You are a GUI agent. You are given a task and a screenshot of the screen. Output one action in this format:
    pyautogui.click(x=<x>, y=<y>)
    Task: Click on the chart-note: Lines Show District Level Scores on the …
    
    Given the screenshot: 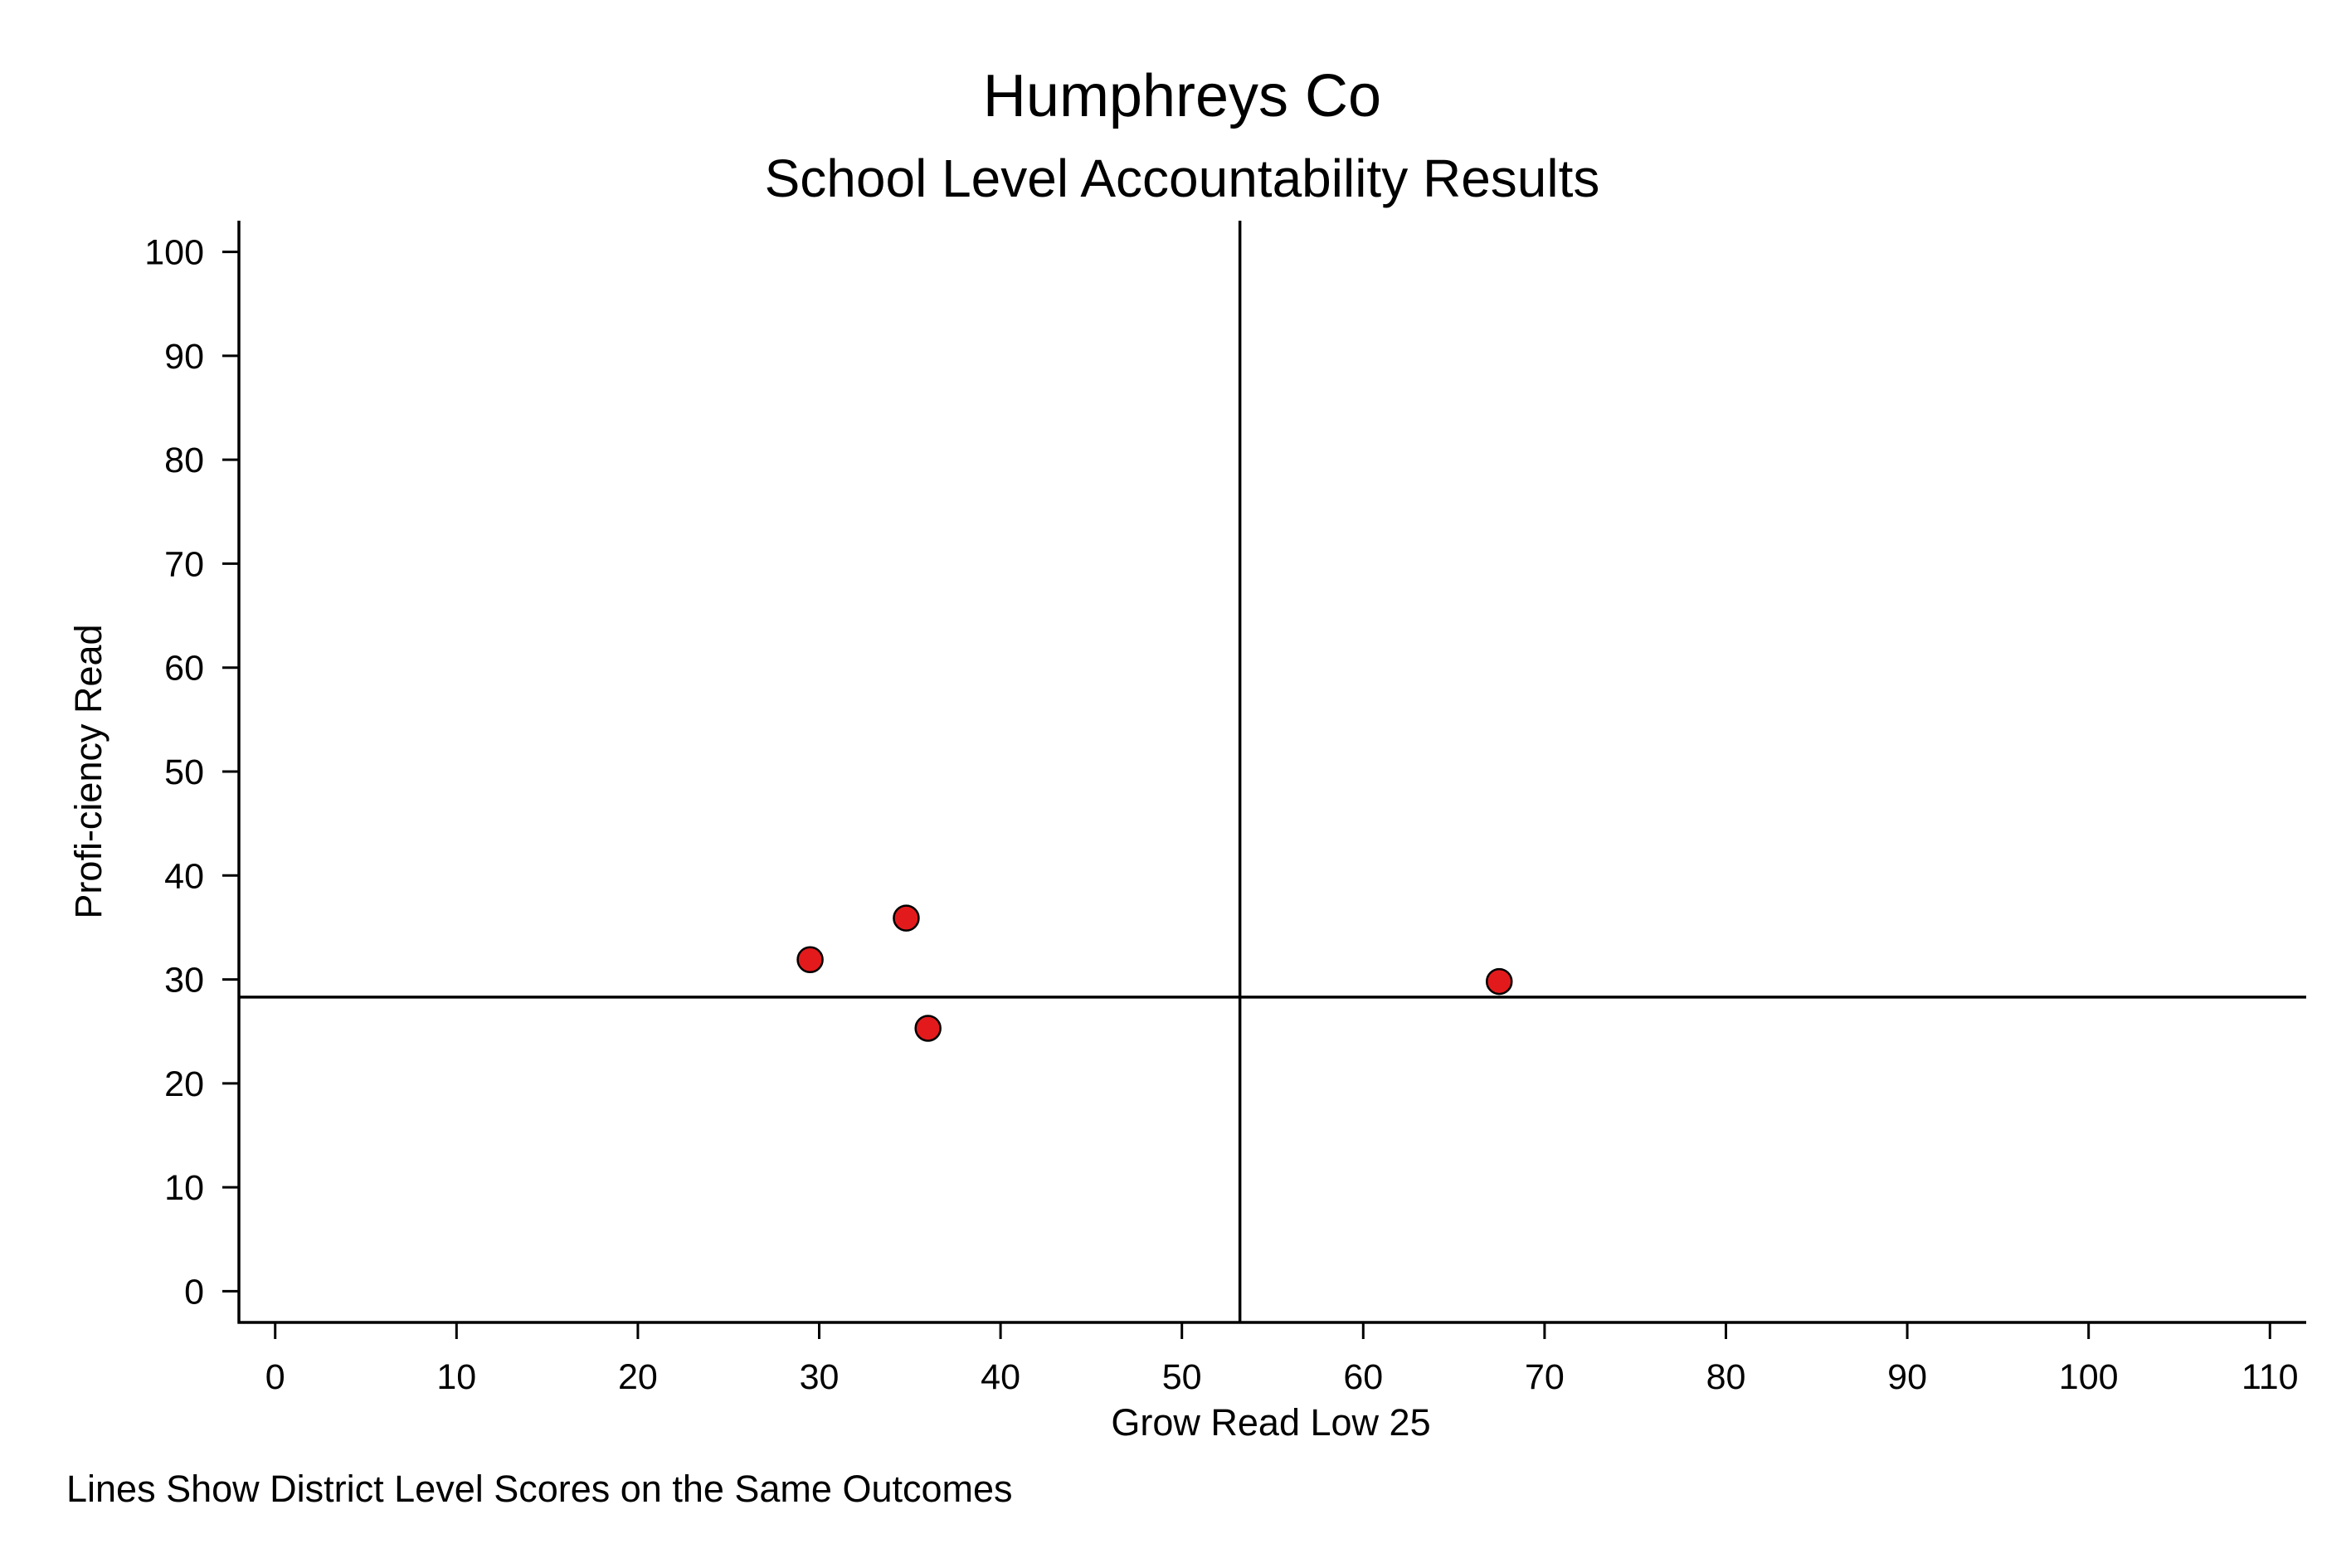 What is the action you would take?
    pyautogui.click(x=539, y=1489)
    